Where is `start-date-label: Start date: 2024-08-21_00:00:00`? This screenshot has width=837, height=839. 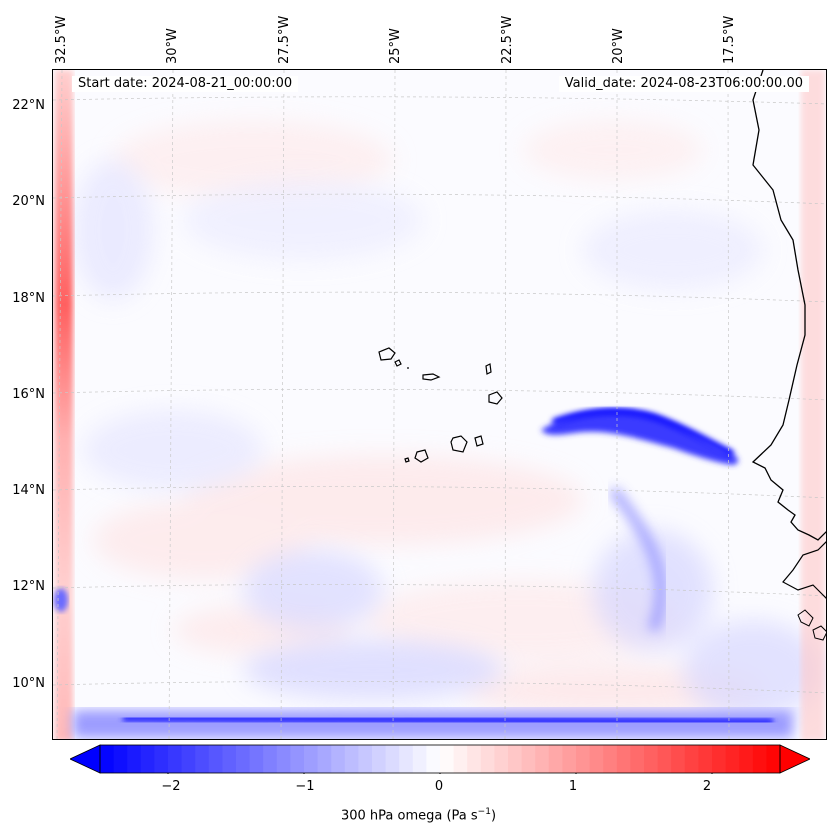 start-date-label: Start date: 2024-08-21_00:00:00 is located at coordinates (185, 84).